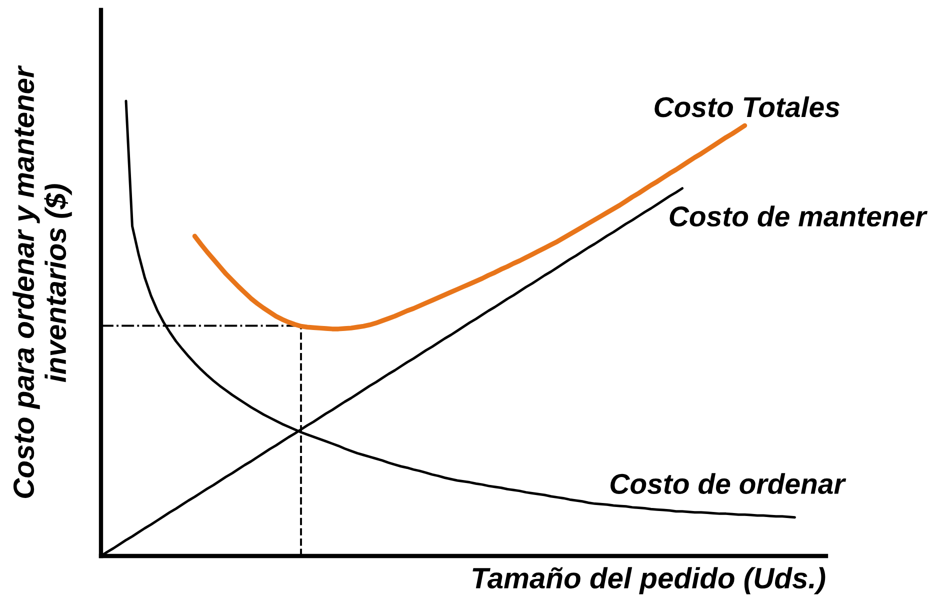 This screenshot has width=937, height=602. Describe the element at coordinates (649, 580) in the screenshot. I see `x-axis-title: Tamaño del pedido (Uds.)` at that location.